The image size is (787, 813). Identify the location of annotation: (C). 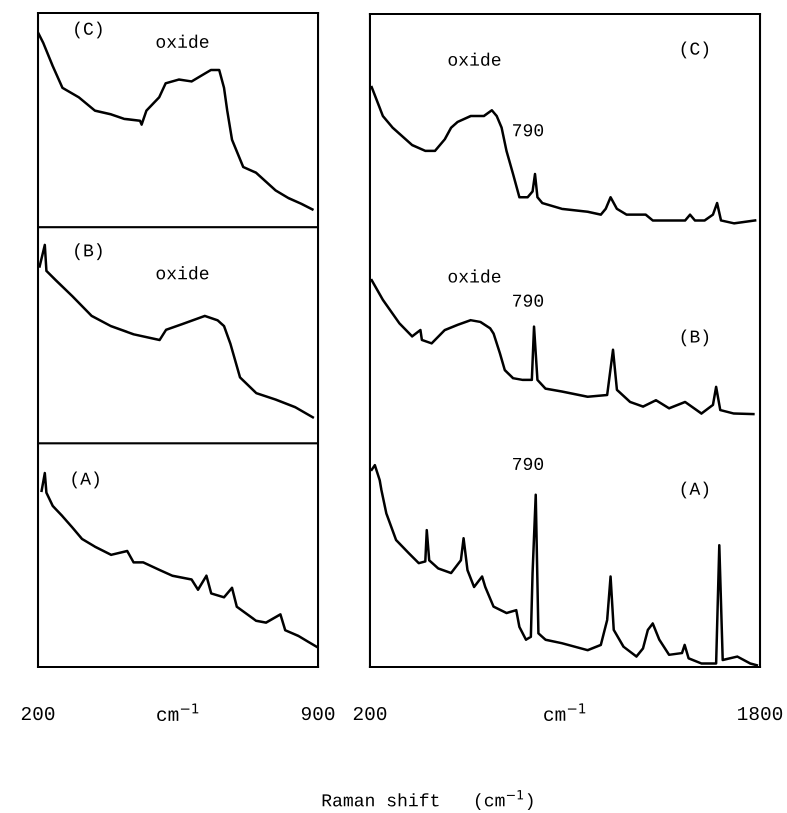
(88, 30).